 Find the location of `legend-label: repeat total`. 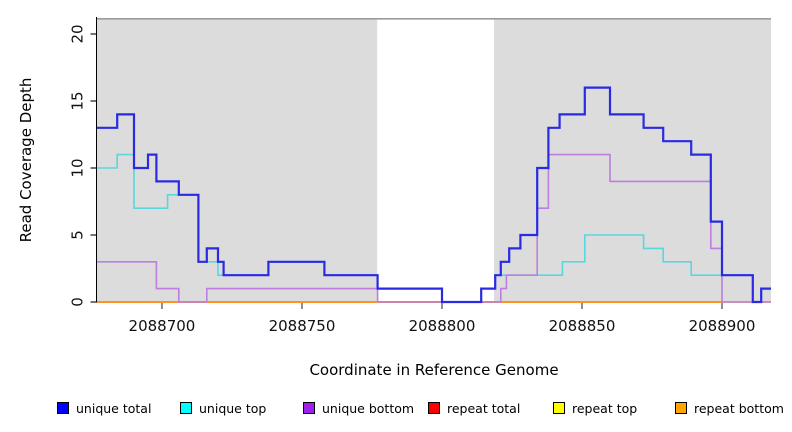

legend-label: repeat total is located at coordinates (484, 408).